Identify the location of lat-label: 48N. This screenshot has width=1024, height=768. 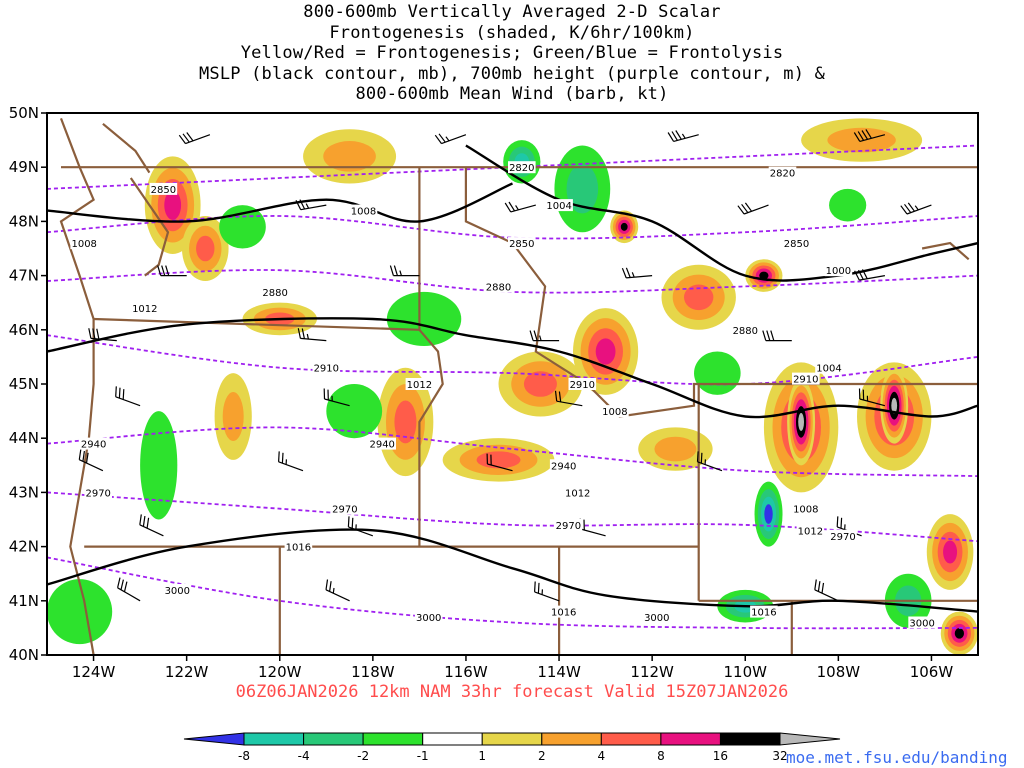
(24, 221).